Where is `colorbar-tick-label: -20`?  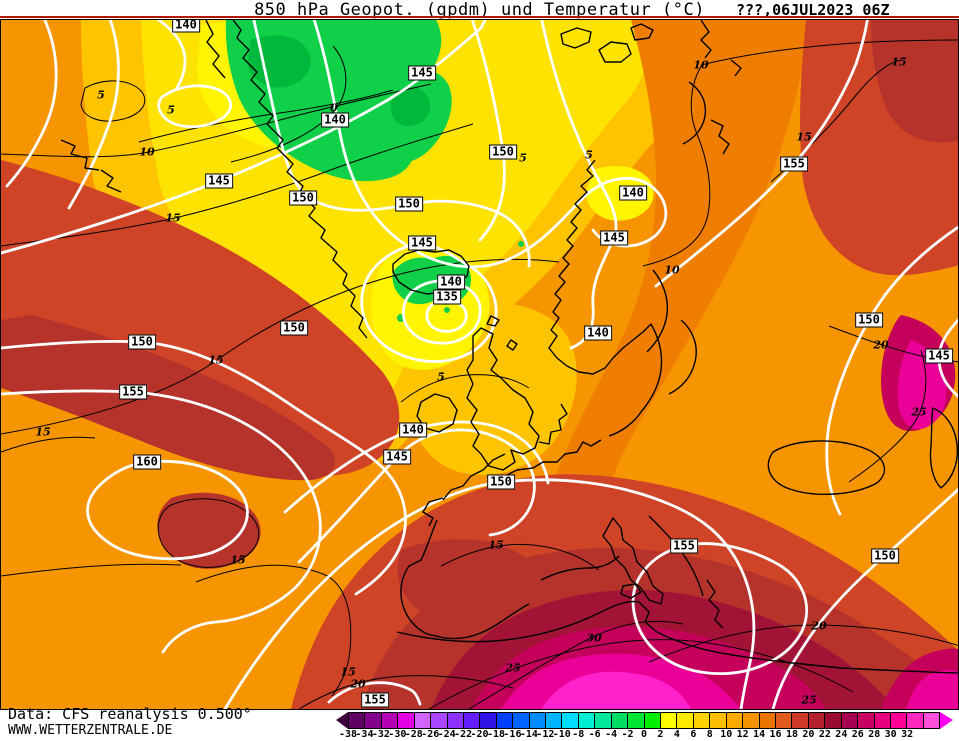
colorbar-tick-label: -20 is located at coordinates (479, 734).